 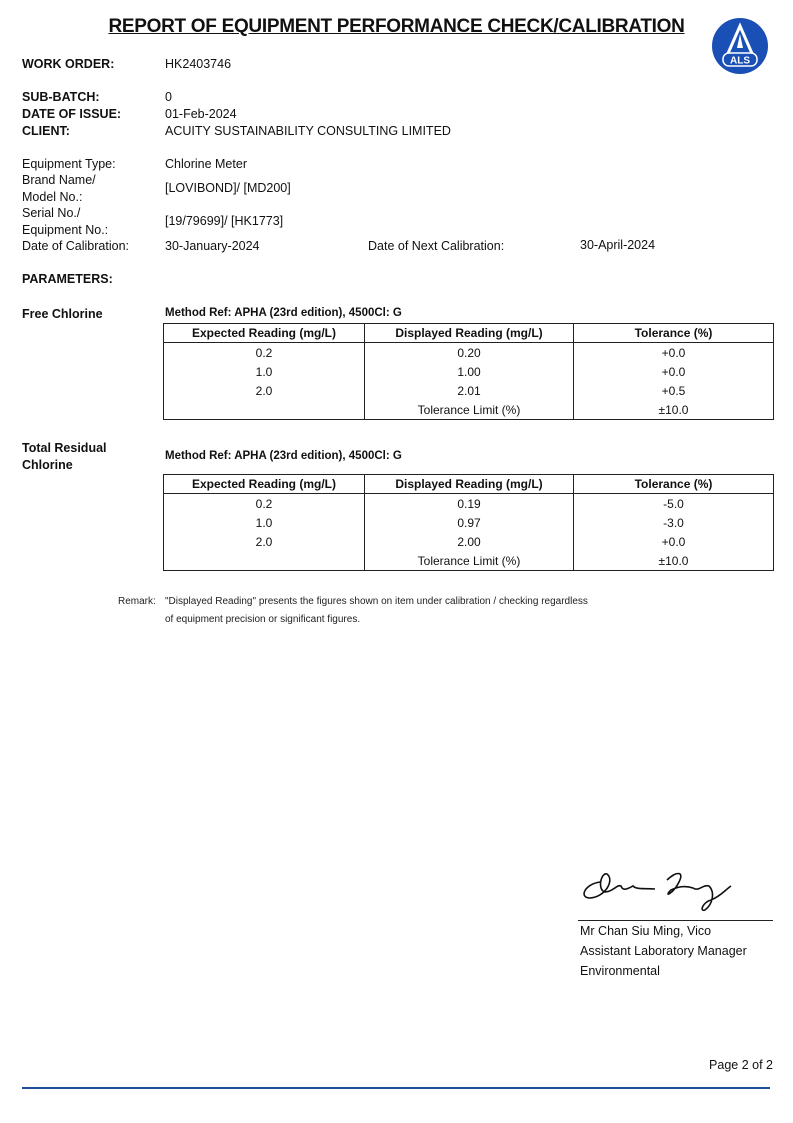 What do you see at coordinates (224, 221) in the screenshot?
I see `serial-value: [19/79699]/ [HK1773]` at bounding box center [224, 221].